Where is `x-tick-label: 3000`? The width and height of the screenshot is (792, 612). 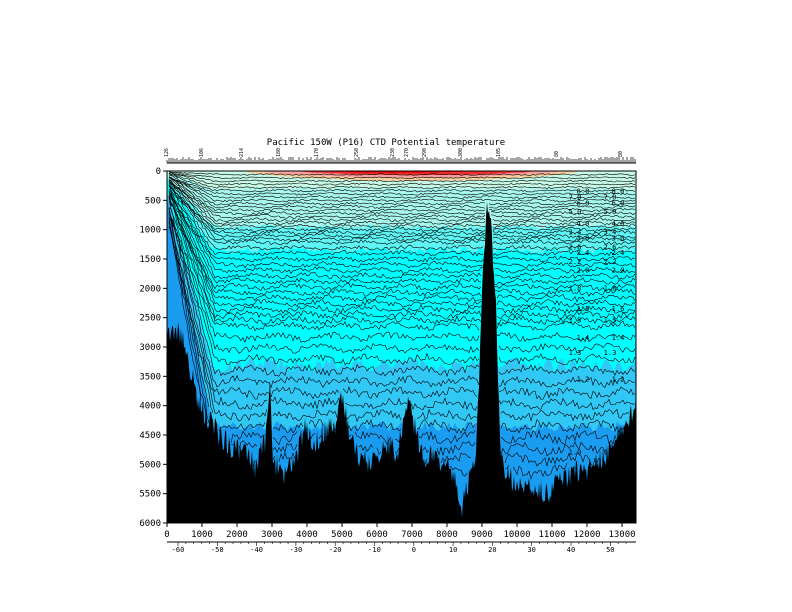
x-tick-label: 3000 is located at coordinates (272, 535).